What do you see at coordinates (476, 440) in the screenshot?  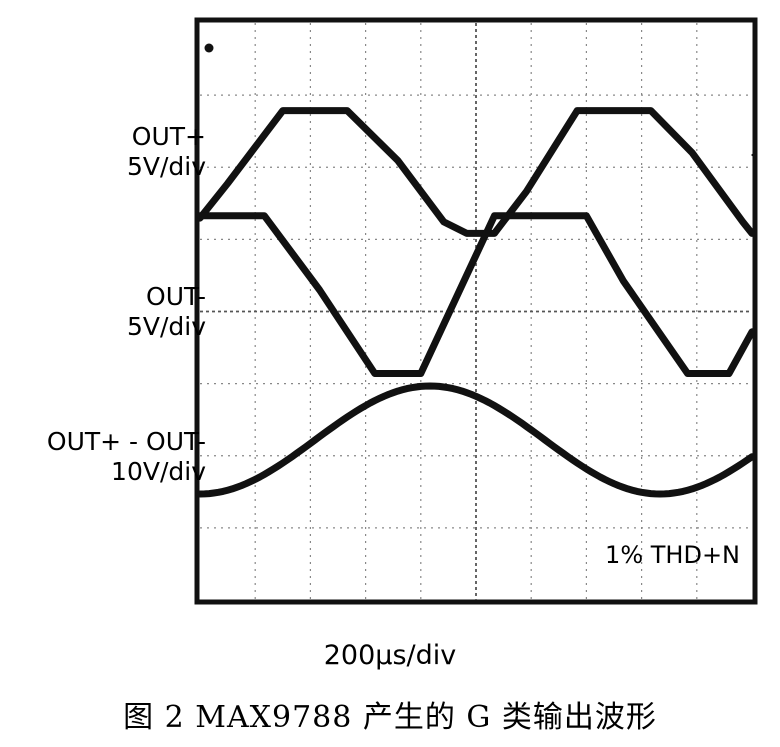 I see `trace-out-difference` at bounding box center [476, 440].